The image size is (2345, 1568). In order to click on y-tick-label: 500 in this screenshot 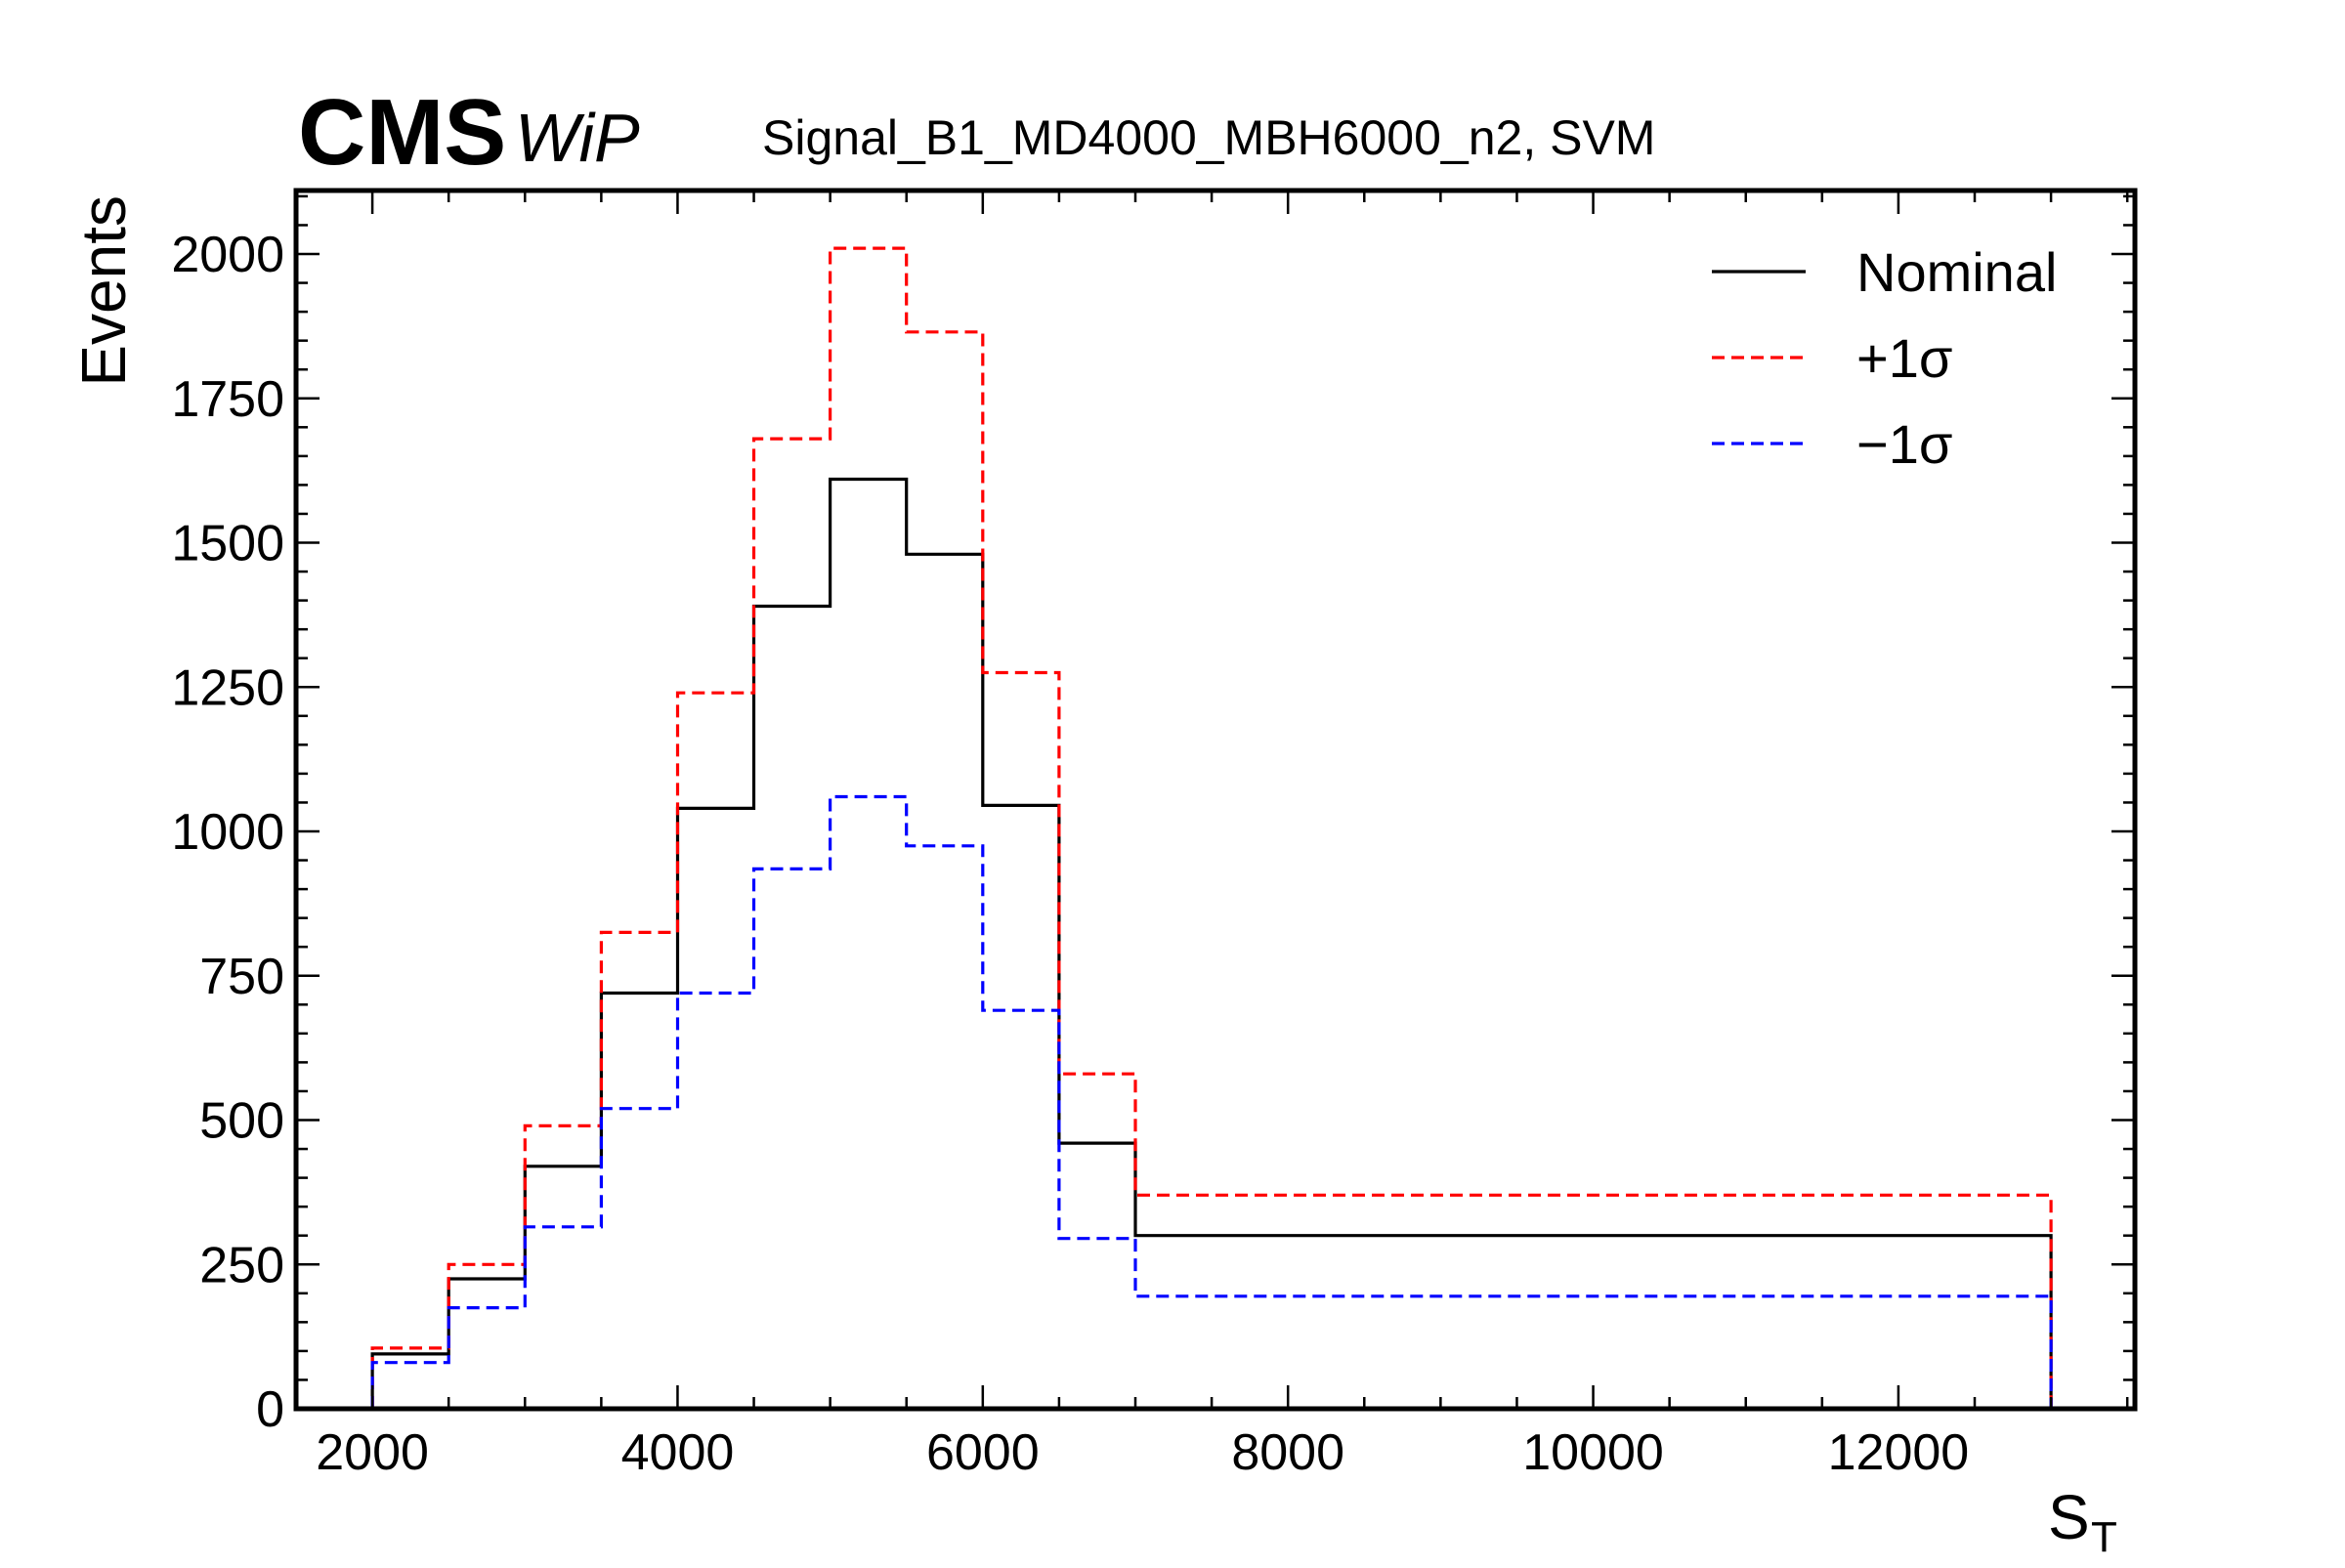, I will do `click(241, 1121)`.